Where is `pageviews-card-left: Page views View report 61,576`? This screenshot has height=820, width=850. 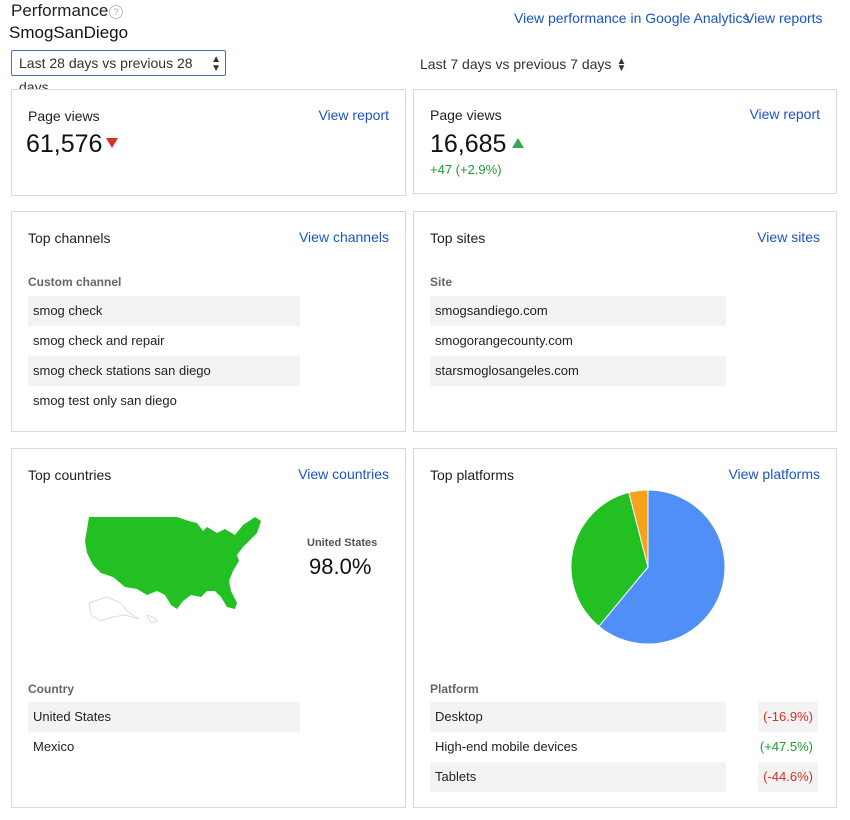 pageviews-card-left: Page views View report 61,576 is located at coordinates (208, 142).